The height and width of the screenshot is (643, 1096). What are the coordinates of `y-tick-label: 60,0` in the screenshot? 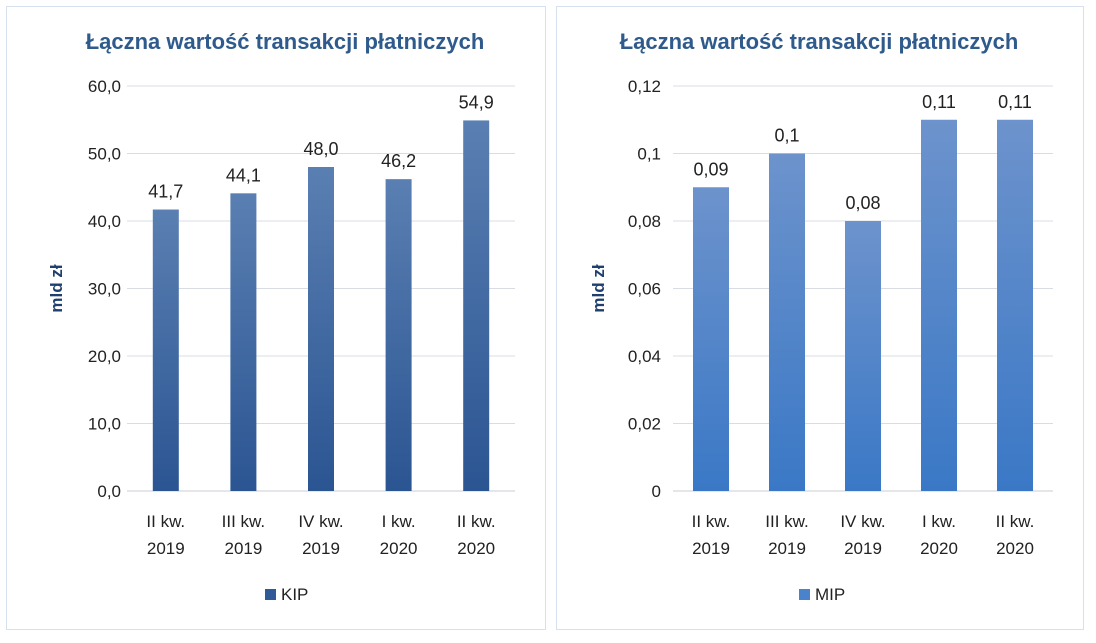 It's located at (104, 86).